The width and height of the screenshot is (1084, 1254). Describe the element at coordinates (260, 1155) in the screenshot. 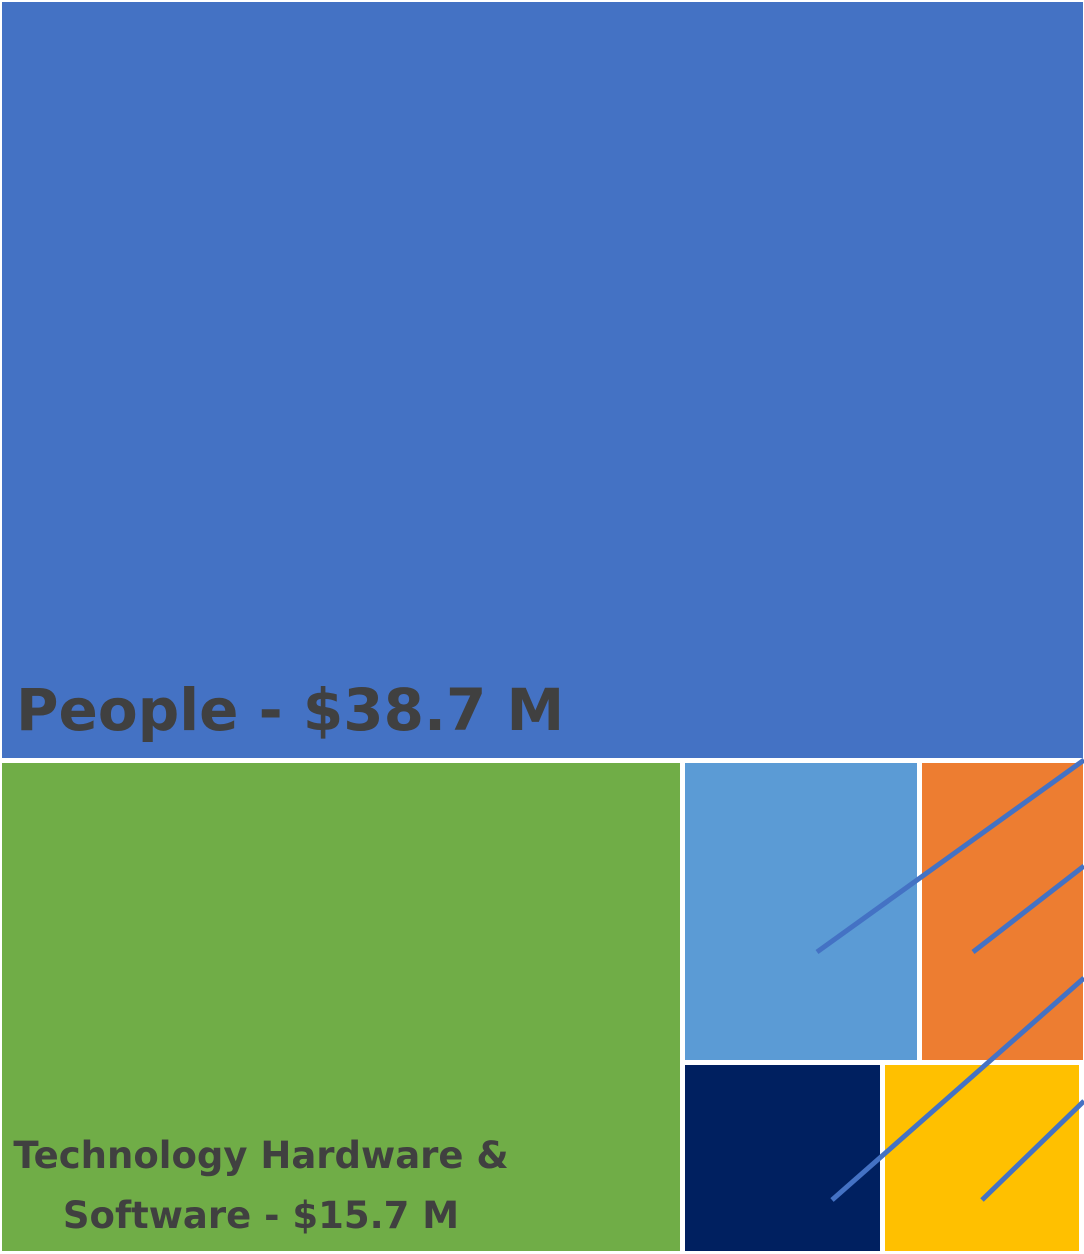

I see `tile-label-technology-line-1: Technology Hardware &` at that location.